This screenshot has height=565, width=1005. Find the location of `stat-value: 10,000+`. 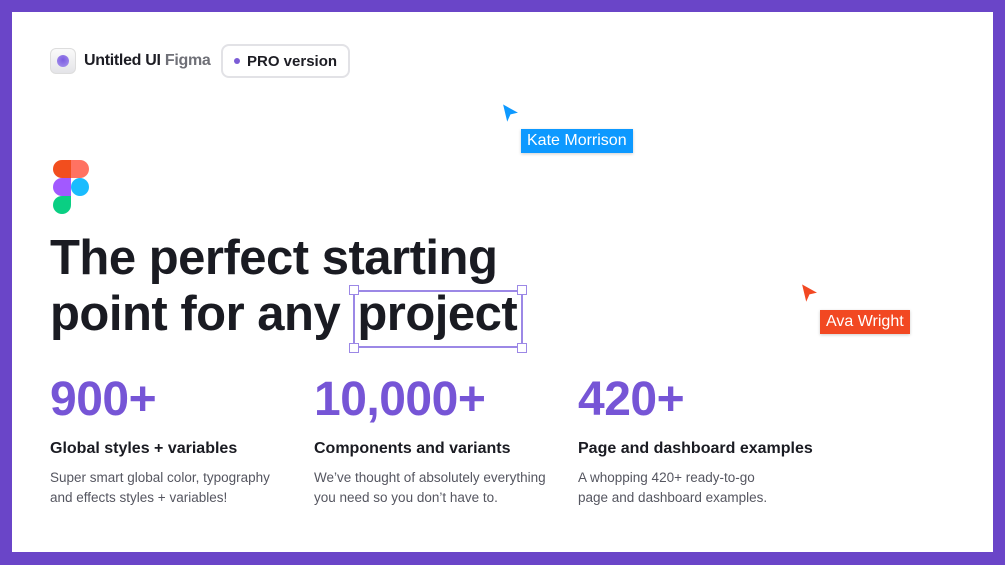

stat-value: 10,000+ is located at coordinates (400, 399).